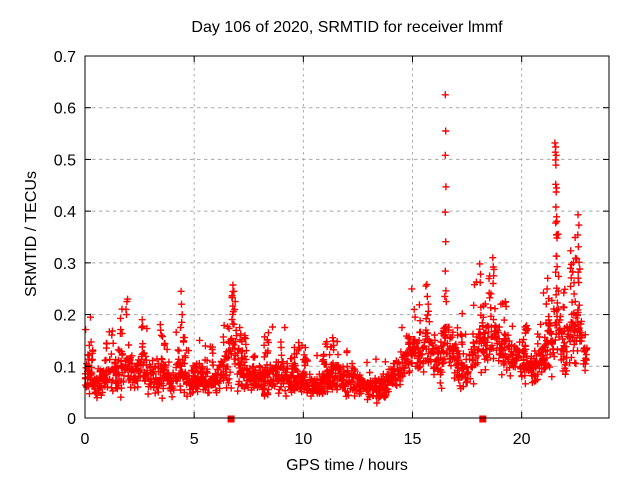 This screenshot has width=640, height=480. I want to click on x-tick-label: 0, so click(85, 439).